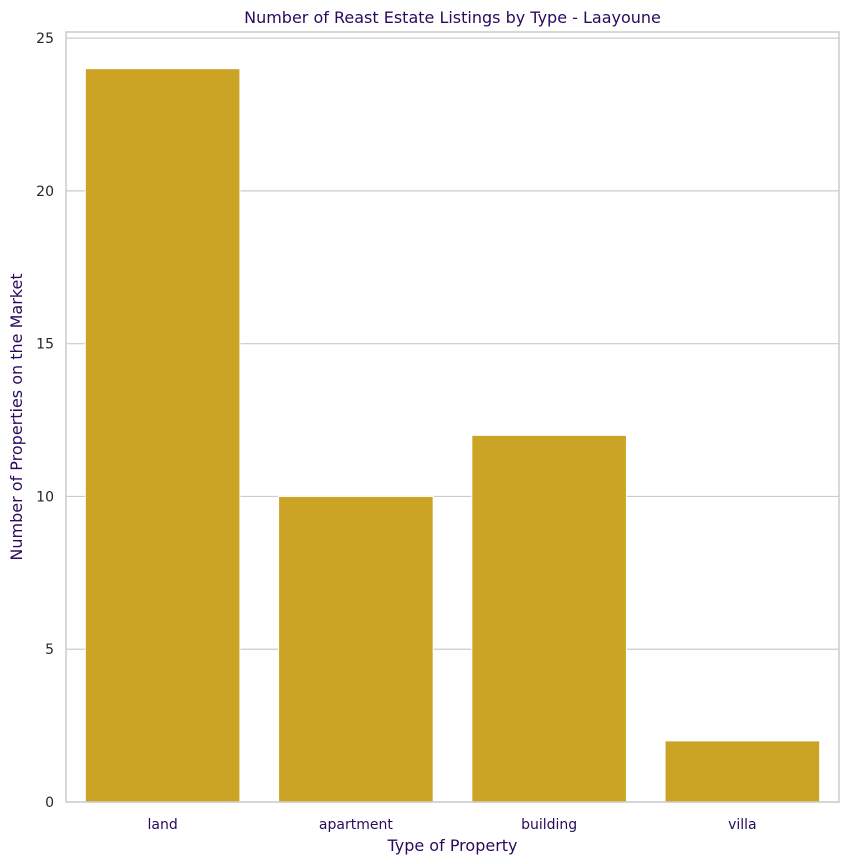 The image size is (851, 864). What do you see at coordinates (356, 649) in the screenshot?
I see `bar-apartment` at bounding box center [356, 649].